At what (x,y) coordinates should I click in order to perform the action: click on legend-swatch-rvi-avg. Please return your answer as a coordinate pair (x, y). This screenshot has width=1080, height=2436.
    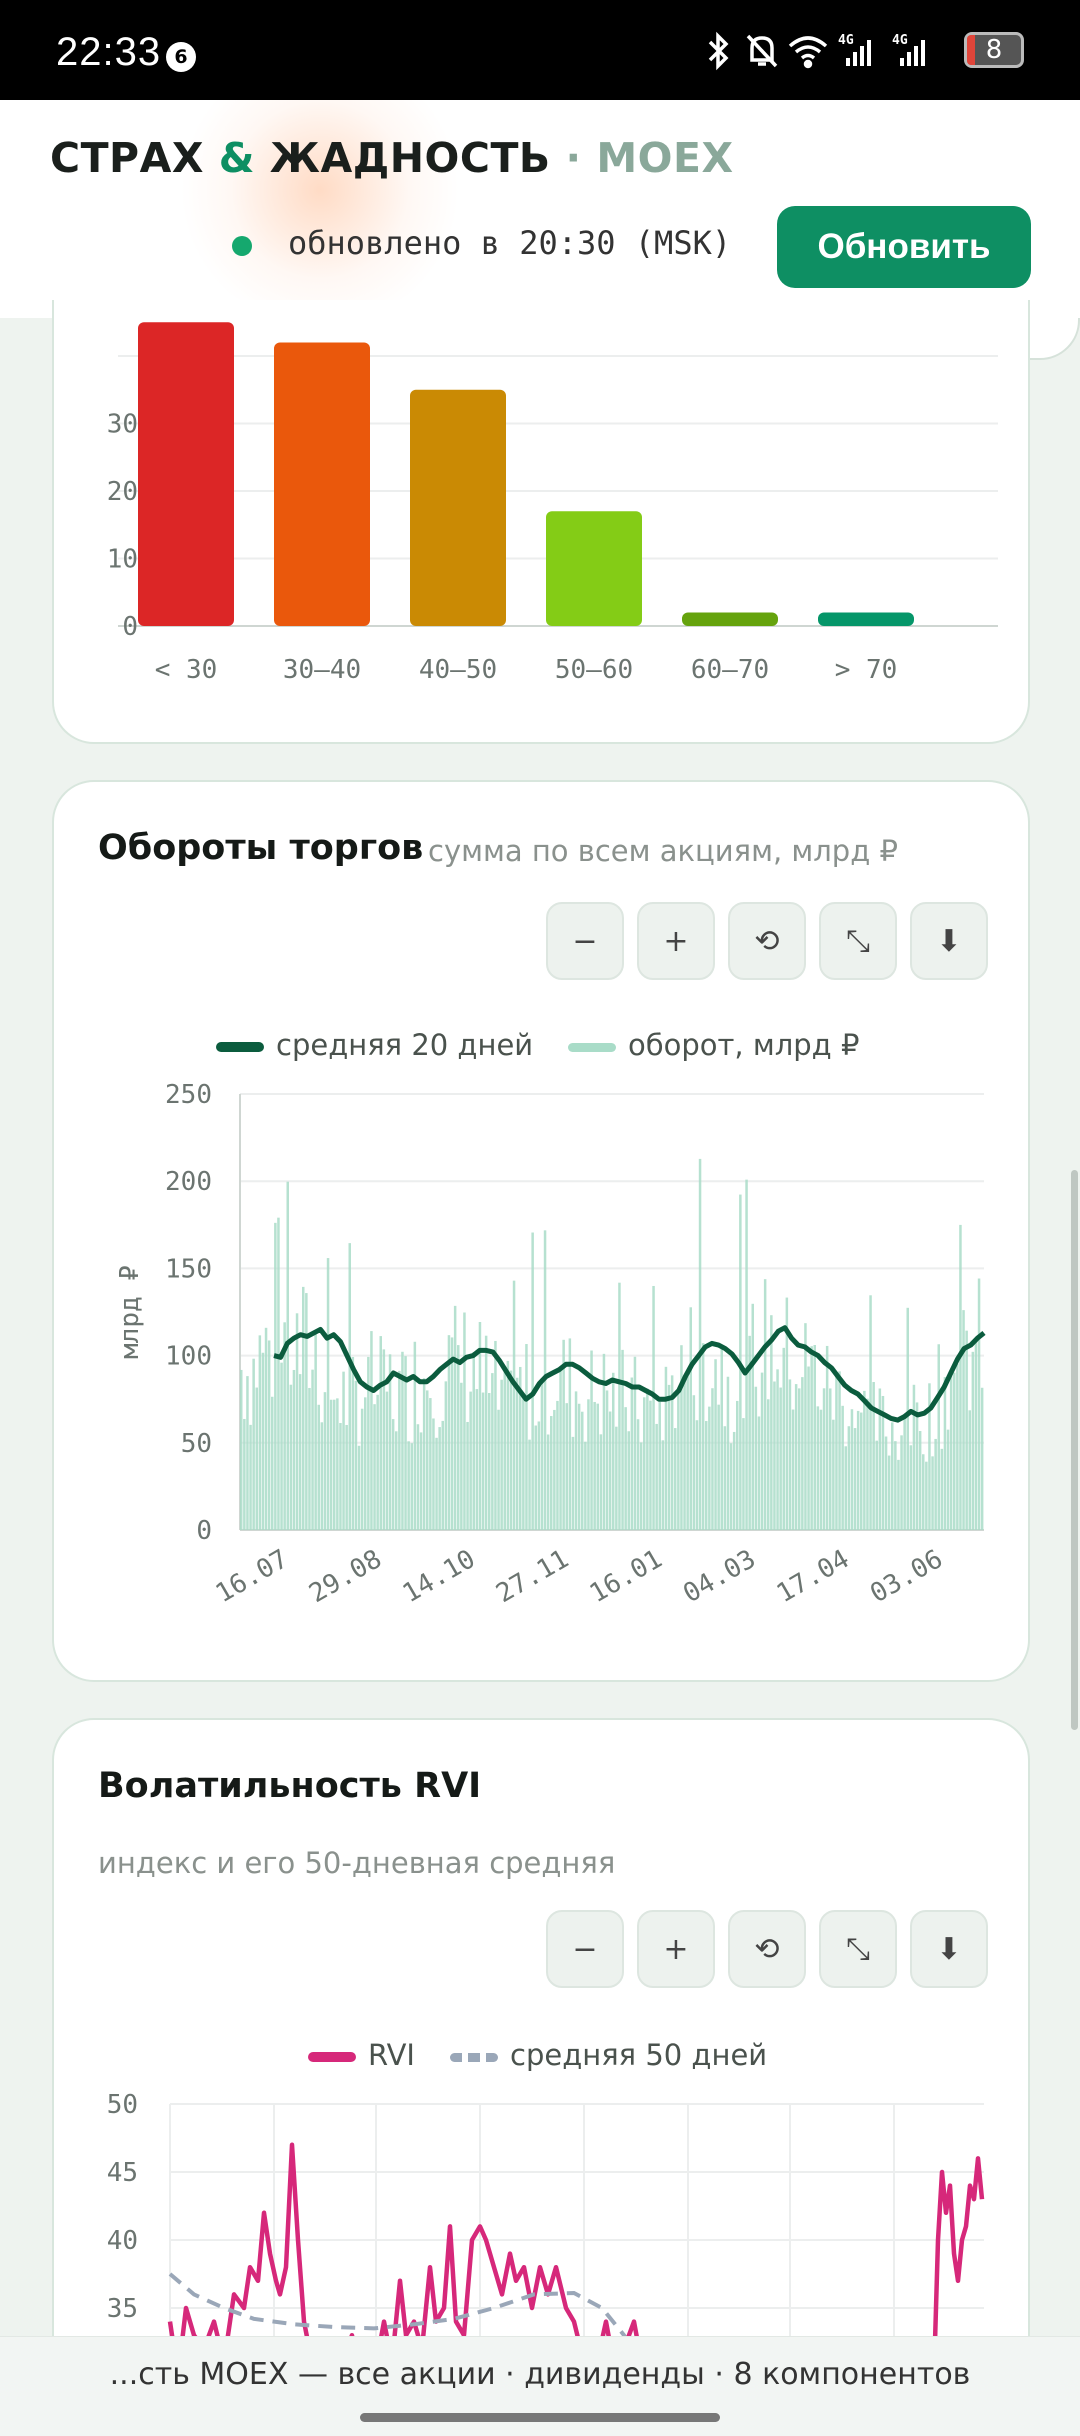
    Looking at the image, I should click on (474, 2057).